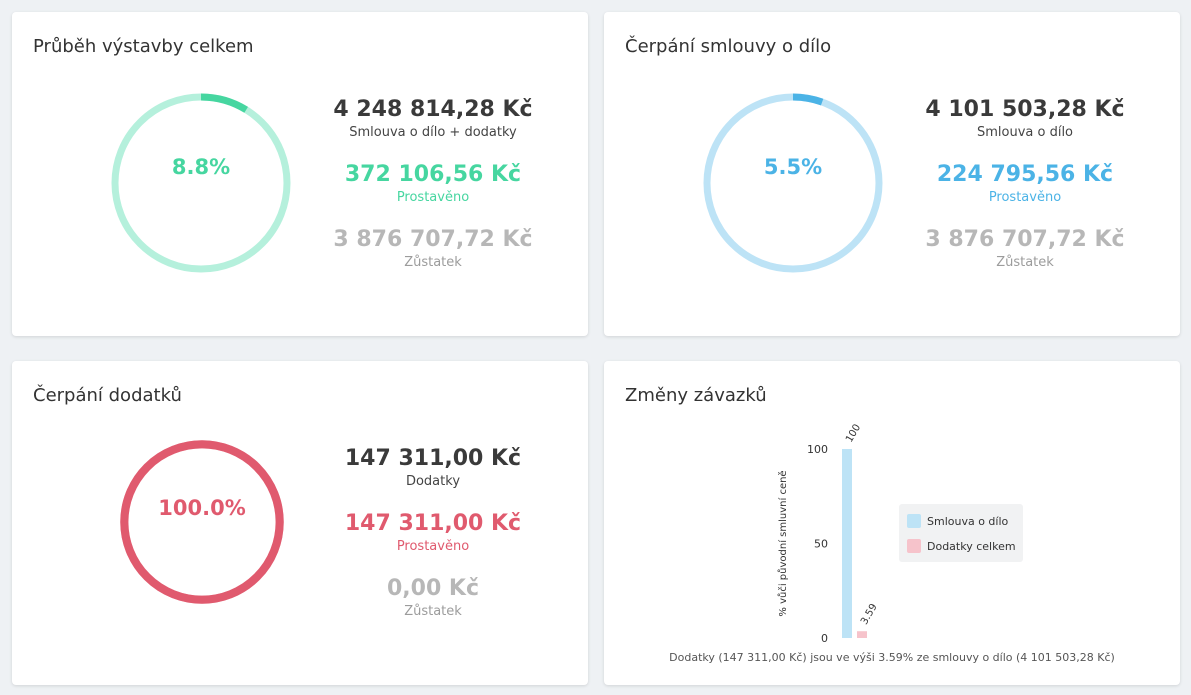 This screenshot has height=695, width=1191. I want to click on y-axis-label: % vůči původní smluvní ceně, so click(783, 543).